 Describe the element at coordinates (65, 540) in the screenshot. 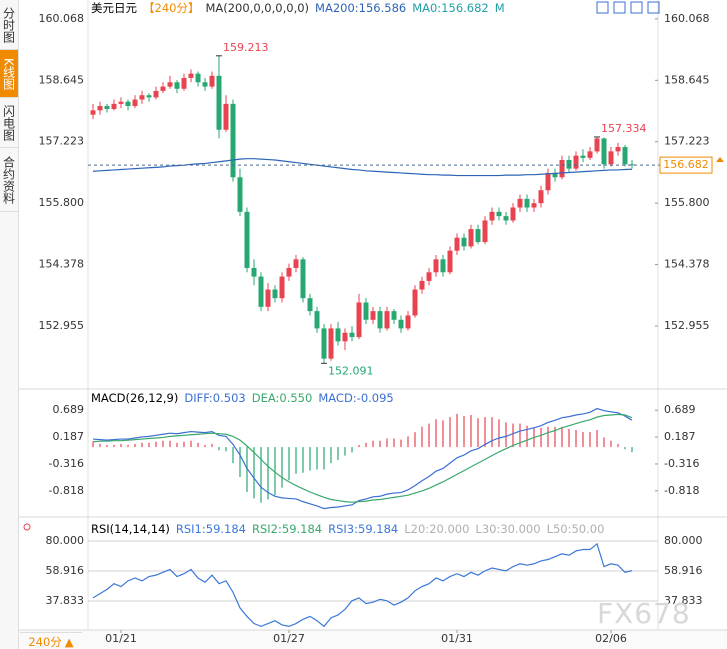

I see `y-tick-label: 80.000` at that location.